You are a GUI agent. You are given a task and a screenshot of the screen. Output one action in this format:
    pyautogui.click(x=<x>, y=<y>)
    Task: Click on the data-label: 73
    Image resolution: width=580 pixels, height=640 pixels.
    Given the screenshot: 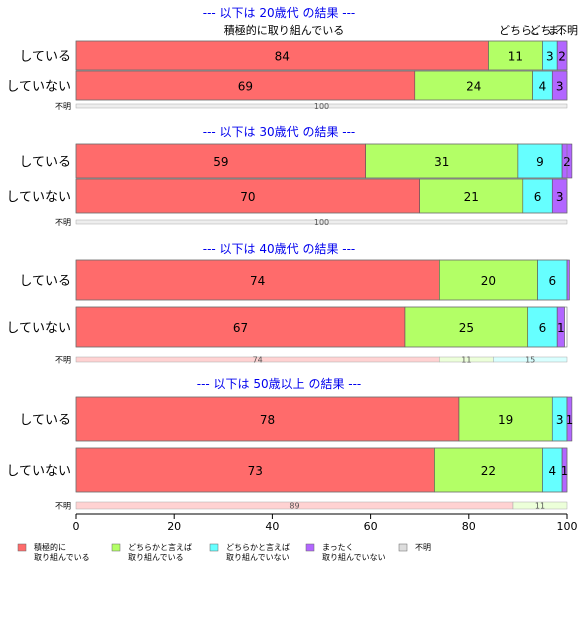 What is the action you would take?
    pyautogui.click(x=255, y=471)
    